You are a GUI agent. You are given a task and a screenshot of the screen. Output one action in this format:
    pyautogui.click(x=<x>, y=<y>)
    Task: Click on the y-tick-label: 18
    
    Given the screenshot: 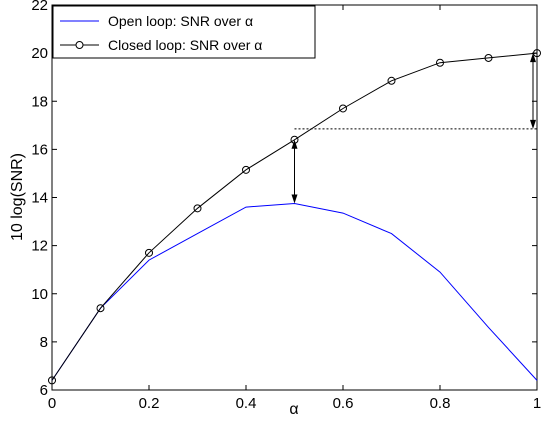 What is the action you would take?
    pyautogui.click(x=39, y=101)
    